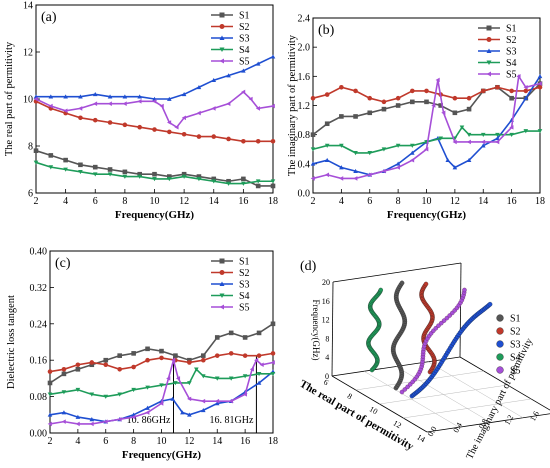 This screenshot has height=468, width=550. What do you see at coordinates (457, 427) in the screenshot?
I see `y-tick-label: 0.4` at bounding box center [457, 427].